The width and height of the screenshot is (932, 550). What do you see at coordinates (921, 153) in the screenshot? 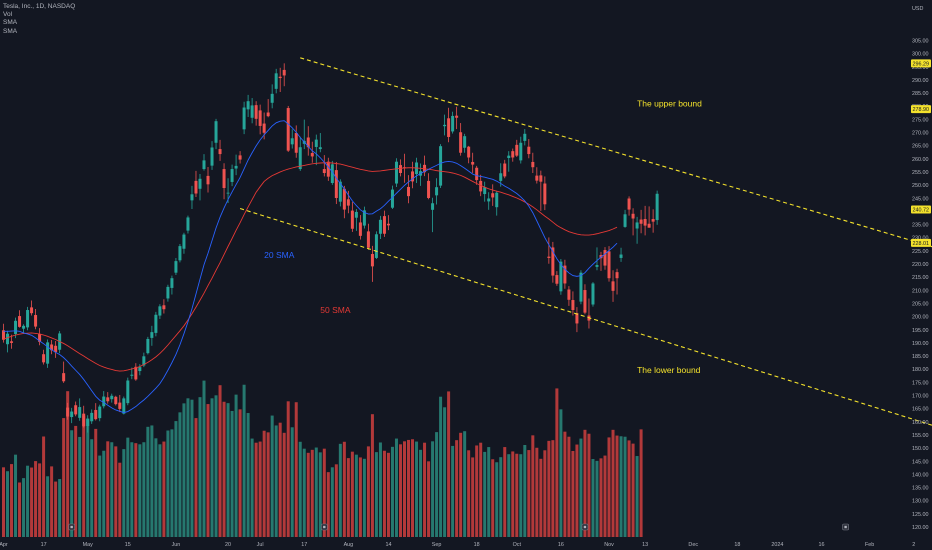
I see `price-tags: 296.29 278.90 240.72 228.01` at bounding box center [921, 153].